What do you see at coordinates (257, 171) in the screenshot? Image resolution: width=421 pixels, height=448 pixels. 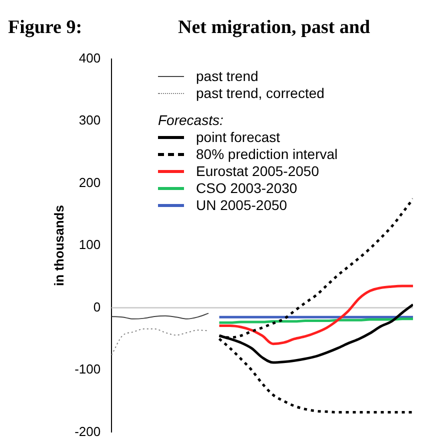 I see `legend-label: Eurostat 2005-2050` at bounding box center [257, 171].